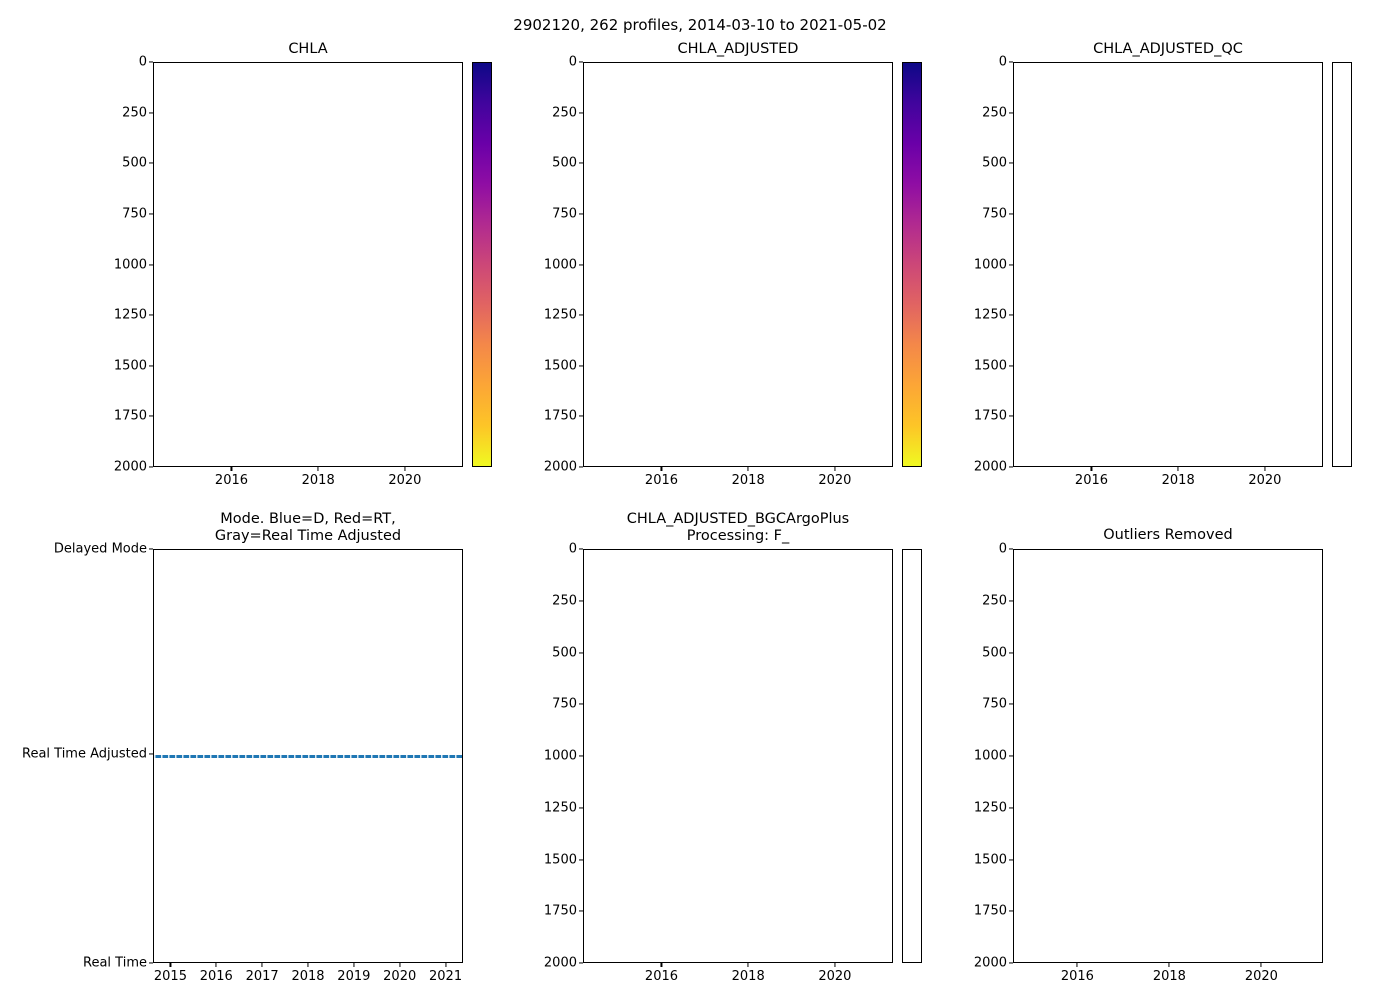 This screenshot has height=1000, width=1400. I want to click on chla-adjusted-qc-xtick-label: 2018, so click(1178, 480).